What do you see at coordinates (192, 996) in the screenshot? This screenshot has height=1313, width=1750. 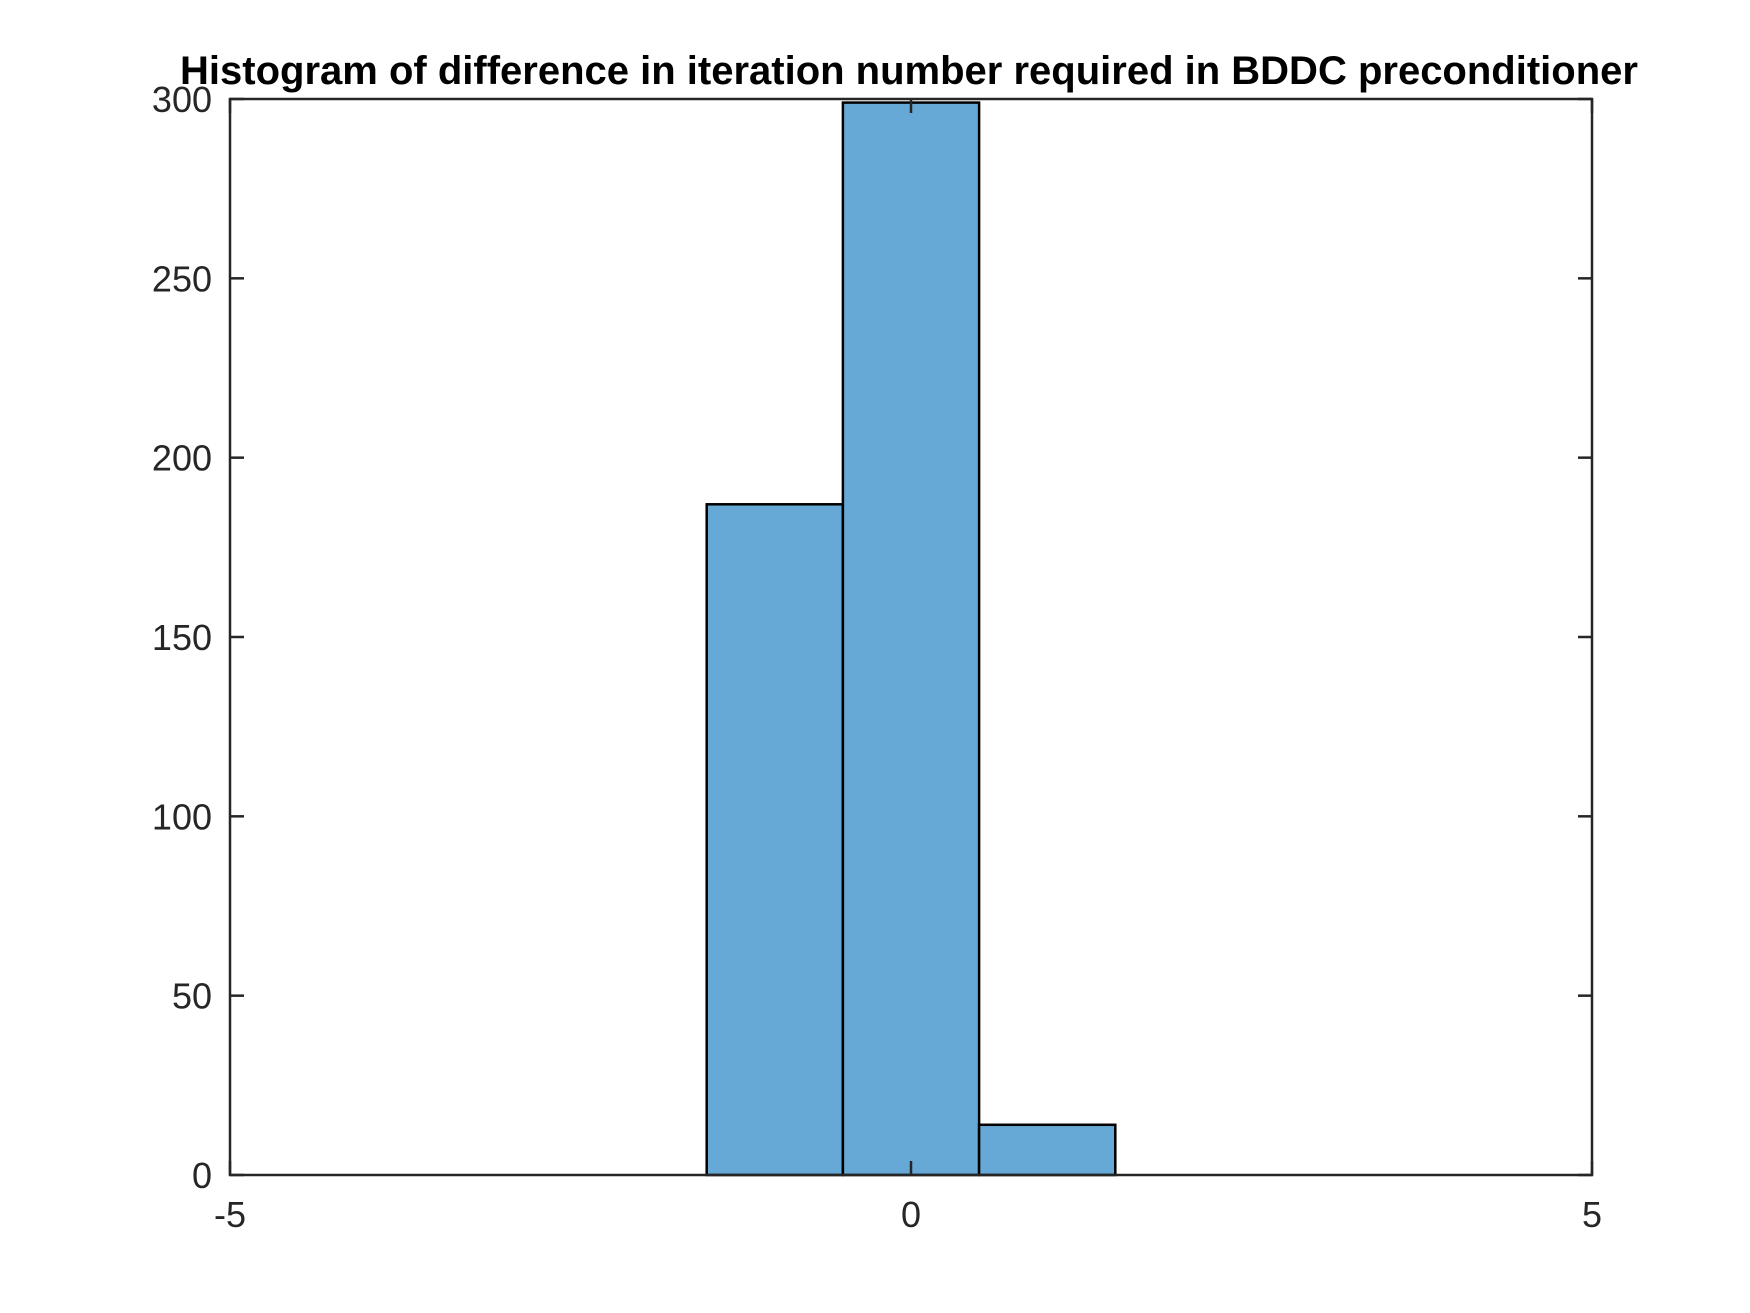 I see `y-tick-label-1: 50` at bounding box center [192, 996].